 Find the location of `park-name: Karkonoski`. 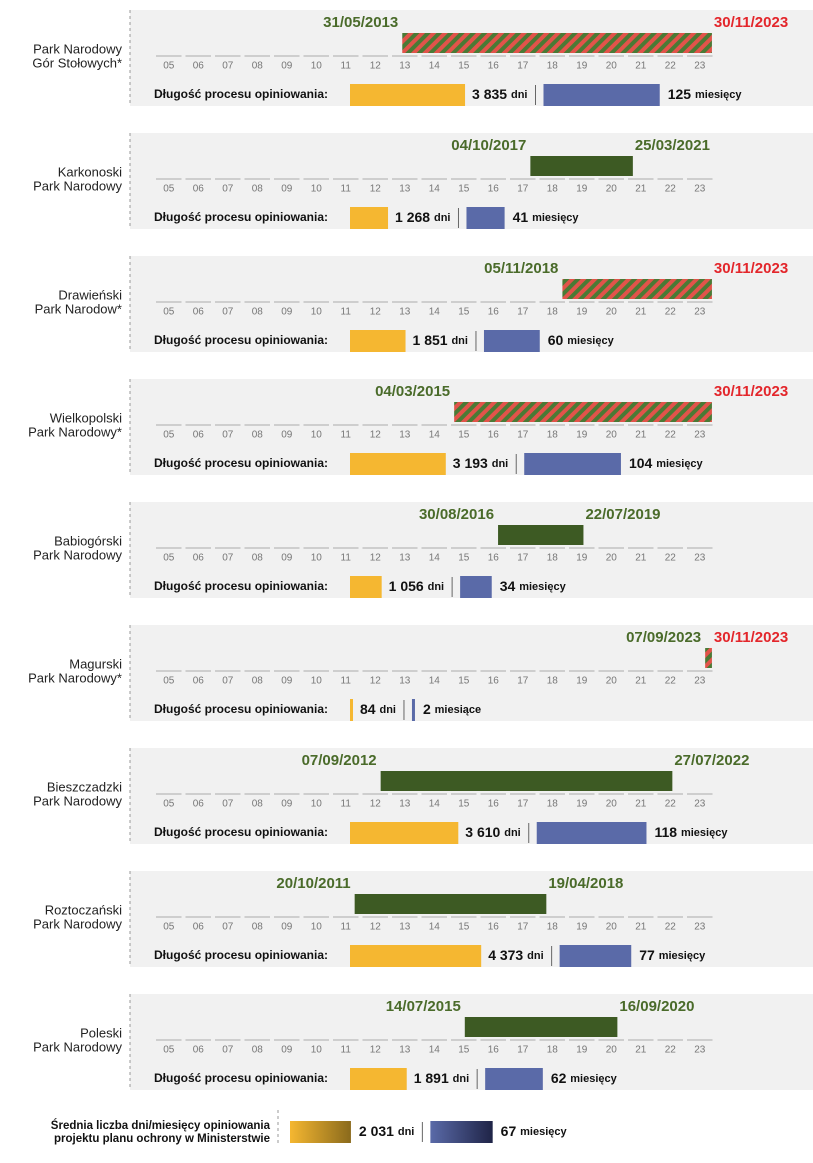

park-name: Karkonoski is located at coordinates (90, 171).